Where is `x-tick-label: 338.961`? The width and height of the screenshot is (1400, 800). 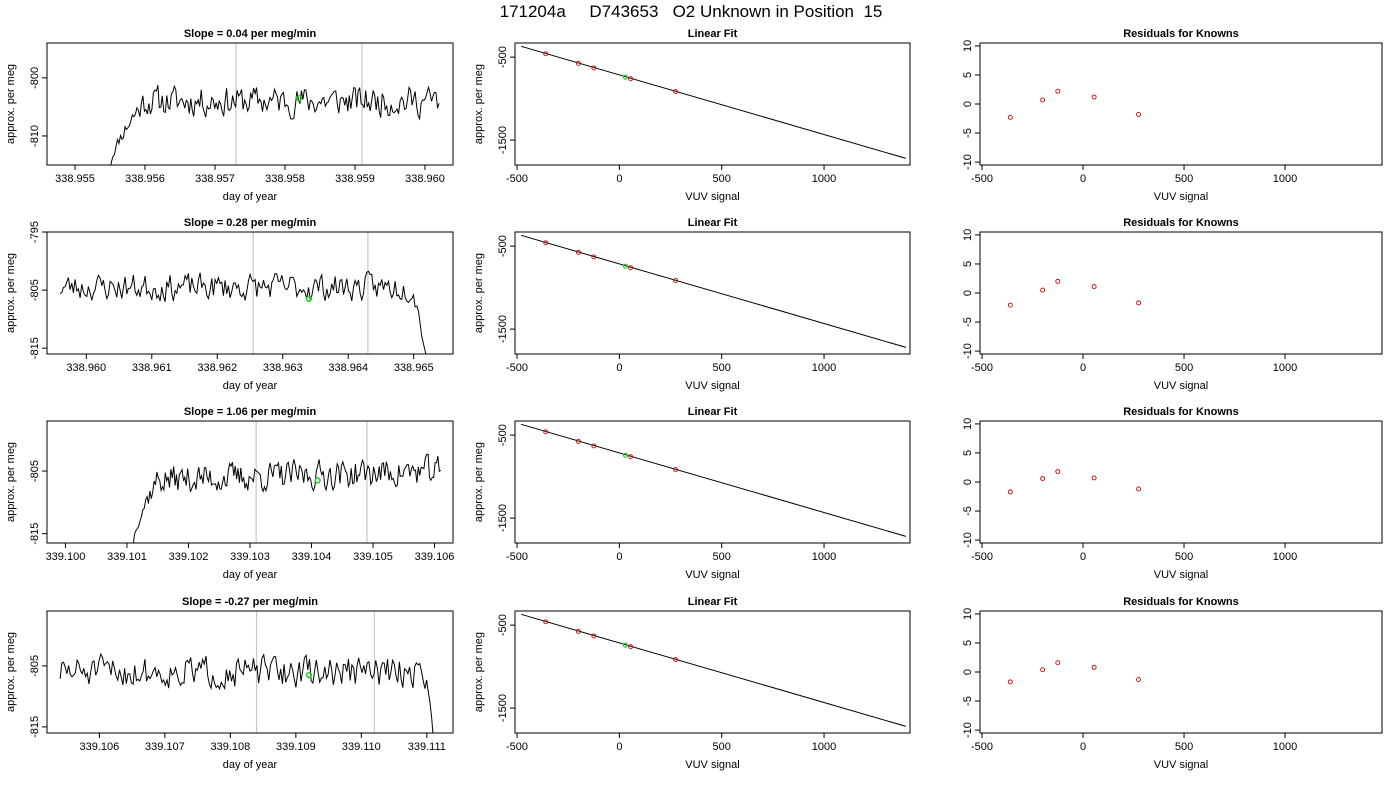 x-tick-label: 338.961 is located at coordinates (152, 368).